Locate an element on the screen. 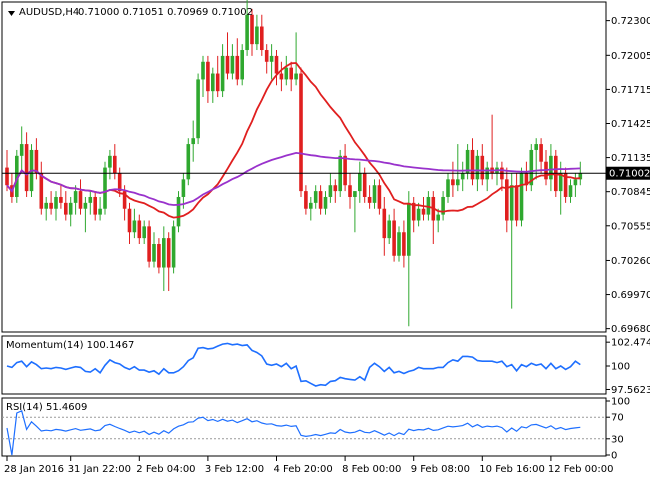 The width and height of the screenshot is (650, 480). rsi-line is located at coordinates (304, 432).